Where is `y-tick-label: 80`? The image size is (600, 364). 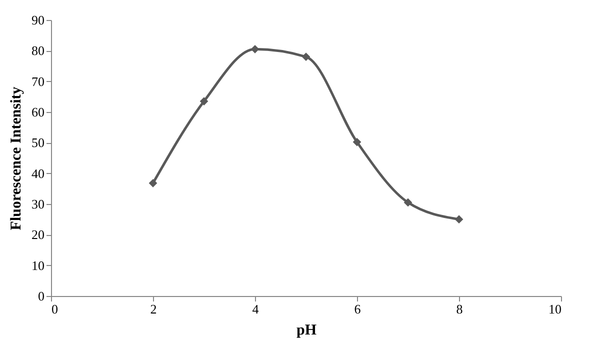 y-tick-label: 80 is located at coordinates (38, 50).